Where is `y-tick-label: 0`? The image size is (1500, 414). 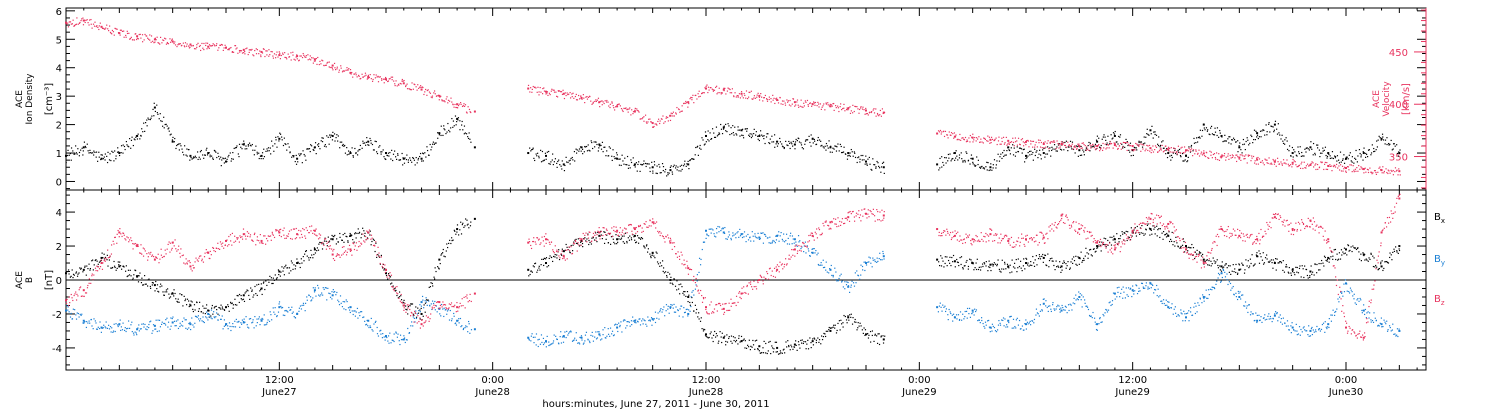 y-tick-label: 0 is located at coordinates (59, 281).